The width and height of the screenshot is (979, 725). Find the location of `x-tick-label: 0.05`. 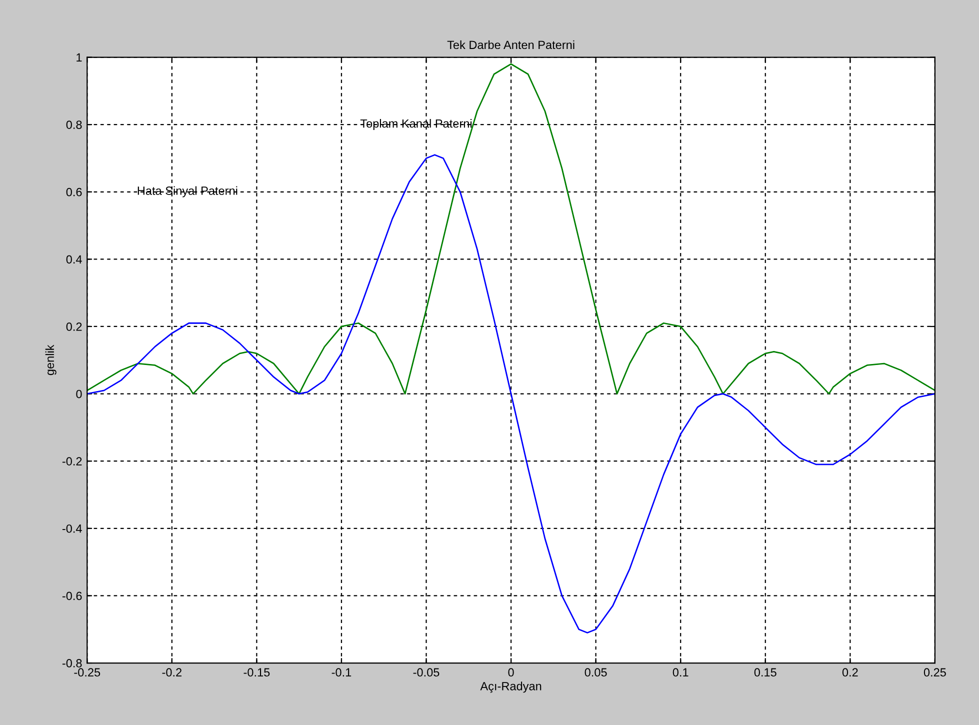

x-tick-label: 0.05 is located at coordinates (595, 672).